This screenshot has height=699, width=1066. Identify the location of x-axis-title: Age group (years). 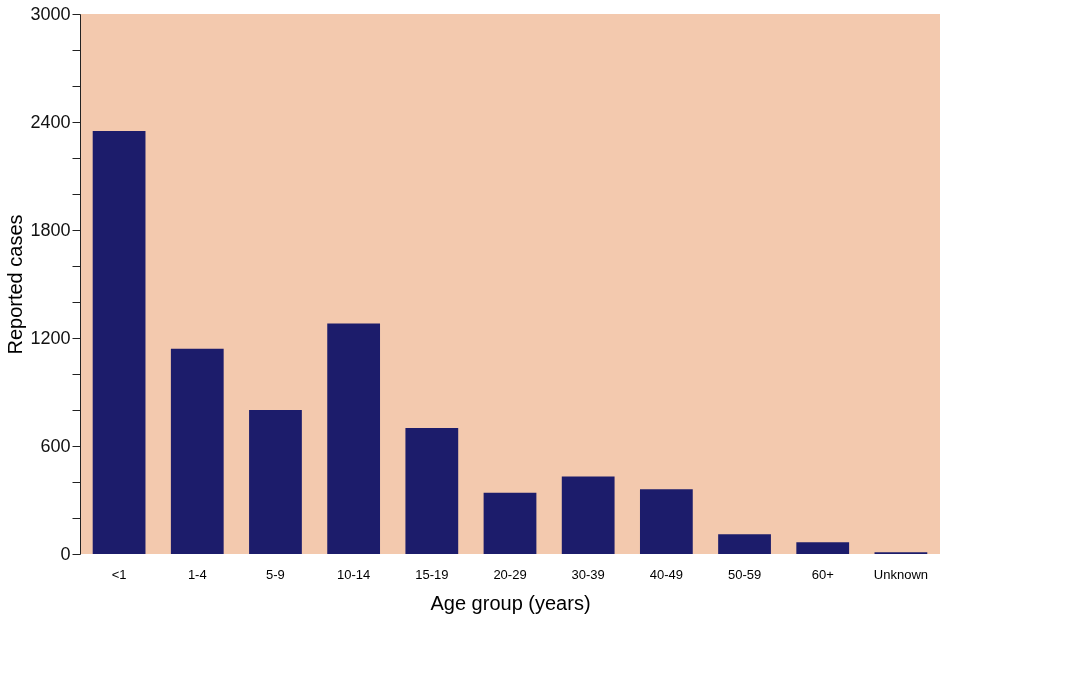
(510, 602).